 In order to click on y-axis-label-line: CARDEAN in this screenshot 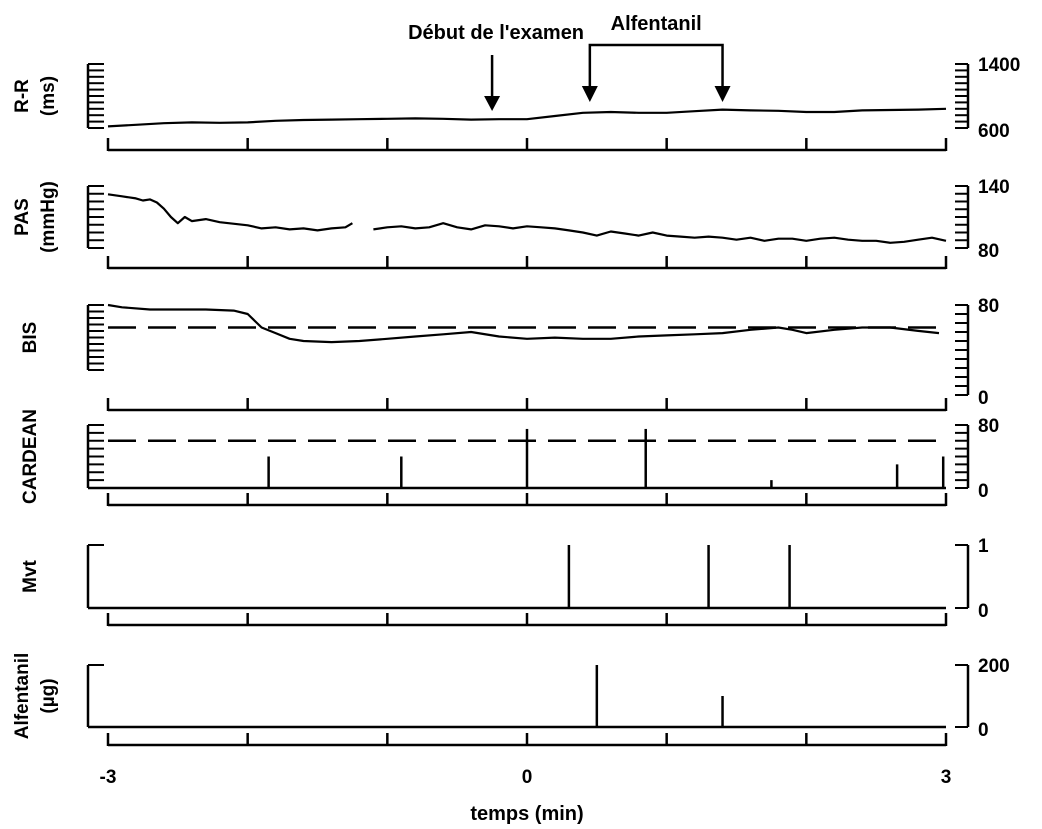, I will do `click(30, 456)`.